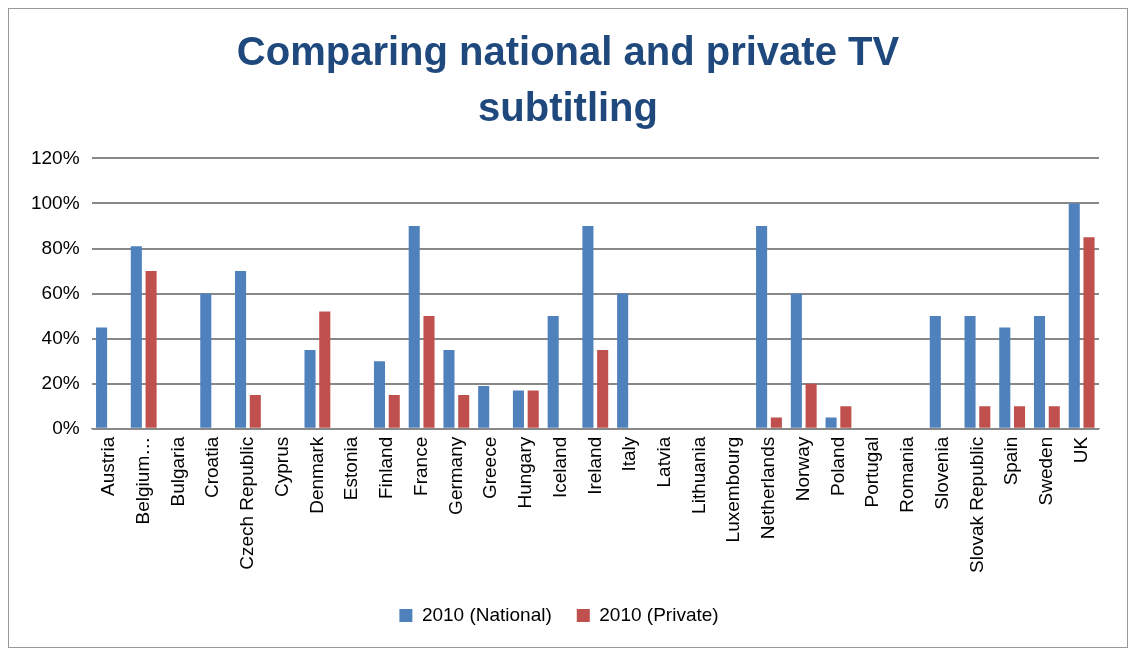 The height and width of the screenshot is (657, 1139). Describe the element at coordinates (698, 475) in the screenshot. I see `x-tick-label: Lithuania` at that location.